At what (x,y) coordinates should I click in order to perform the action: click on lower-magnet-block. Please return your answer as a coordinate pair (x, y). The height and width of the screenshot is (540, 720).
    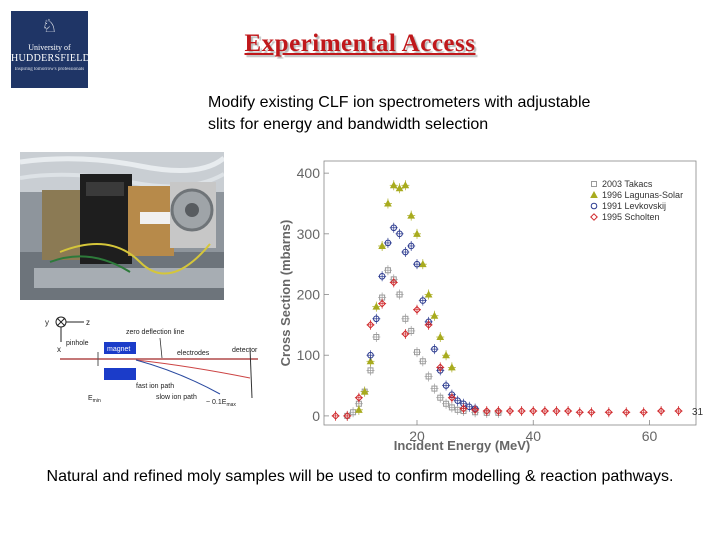
    Looking at the image, I should click on (120, 374).